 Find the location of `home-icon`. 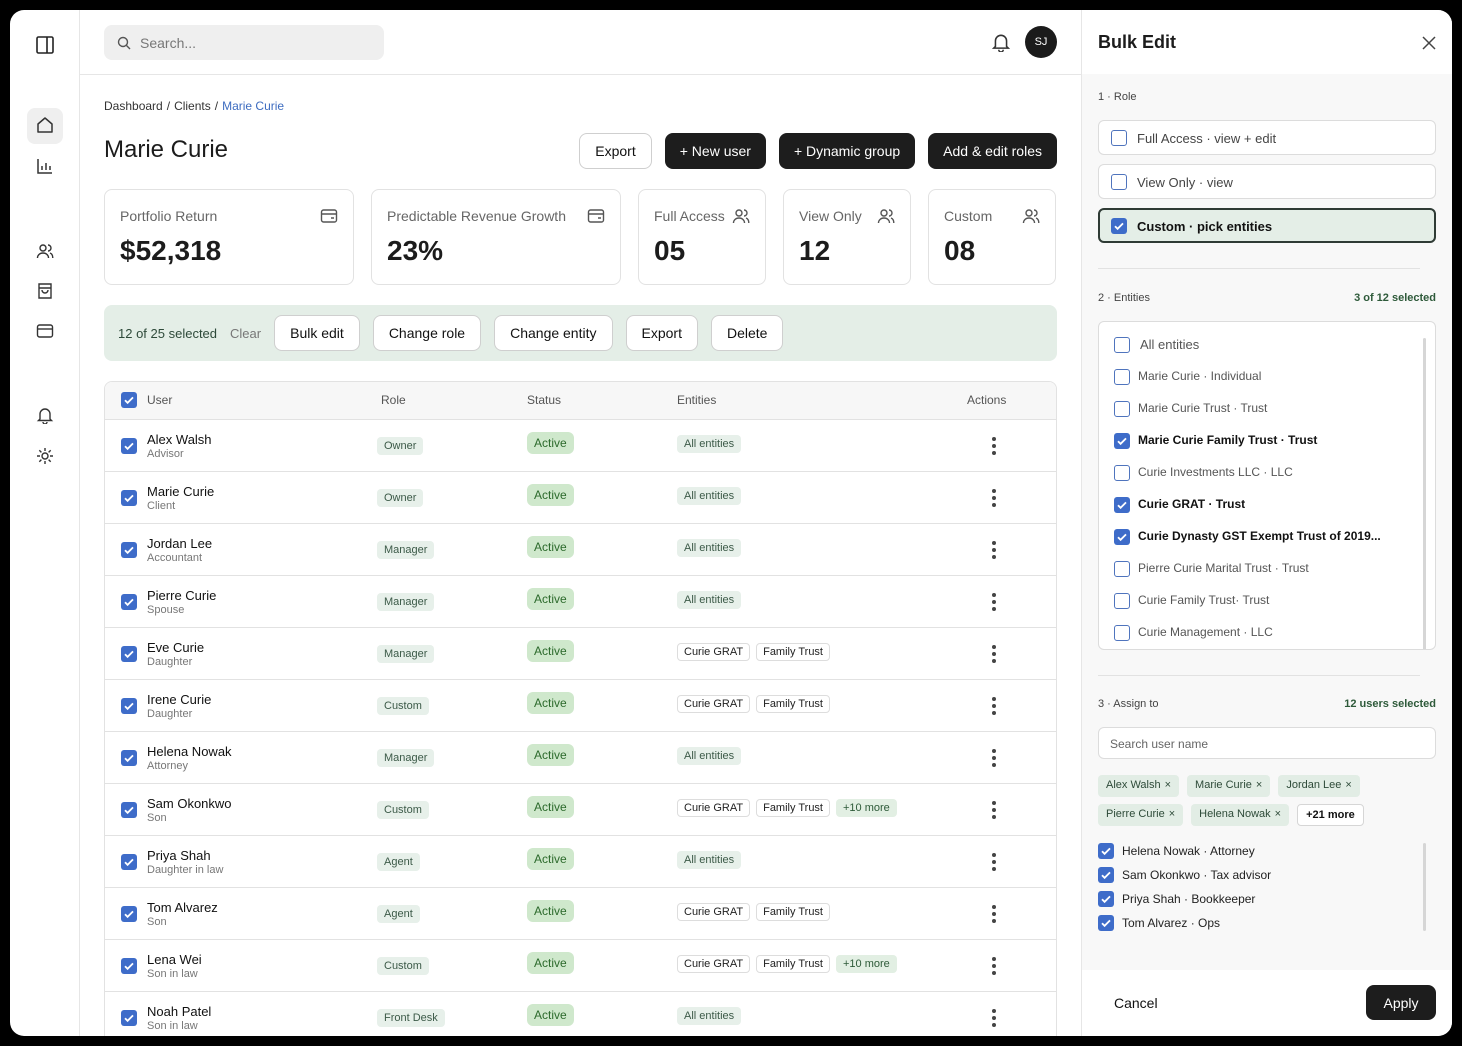

home-icon is located at coordinates (45, 125).